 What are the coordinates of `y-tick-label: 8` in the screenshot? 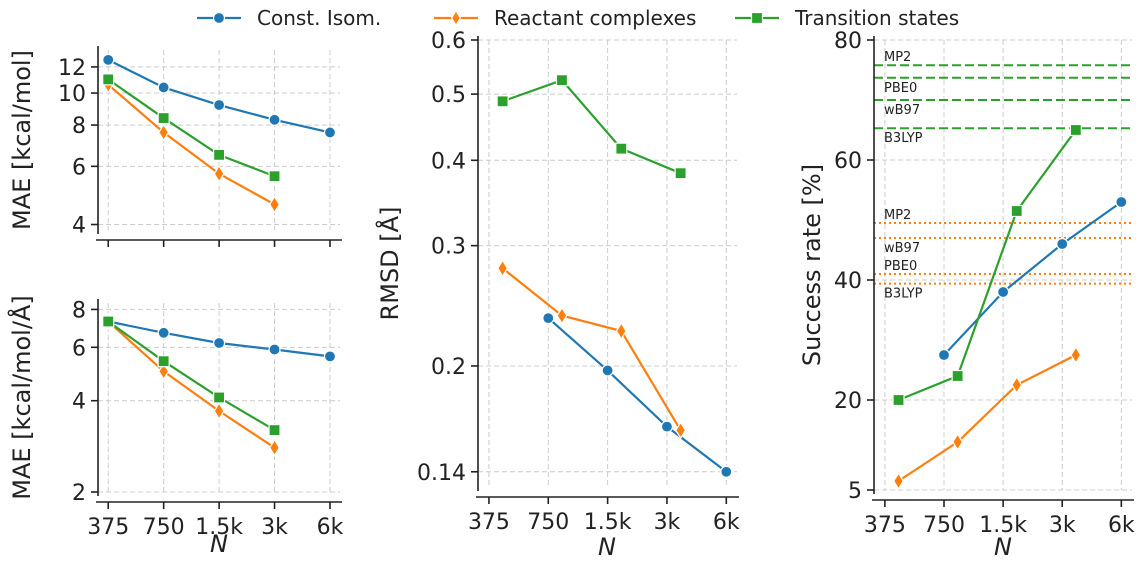 It's located at (79, 310).